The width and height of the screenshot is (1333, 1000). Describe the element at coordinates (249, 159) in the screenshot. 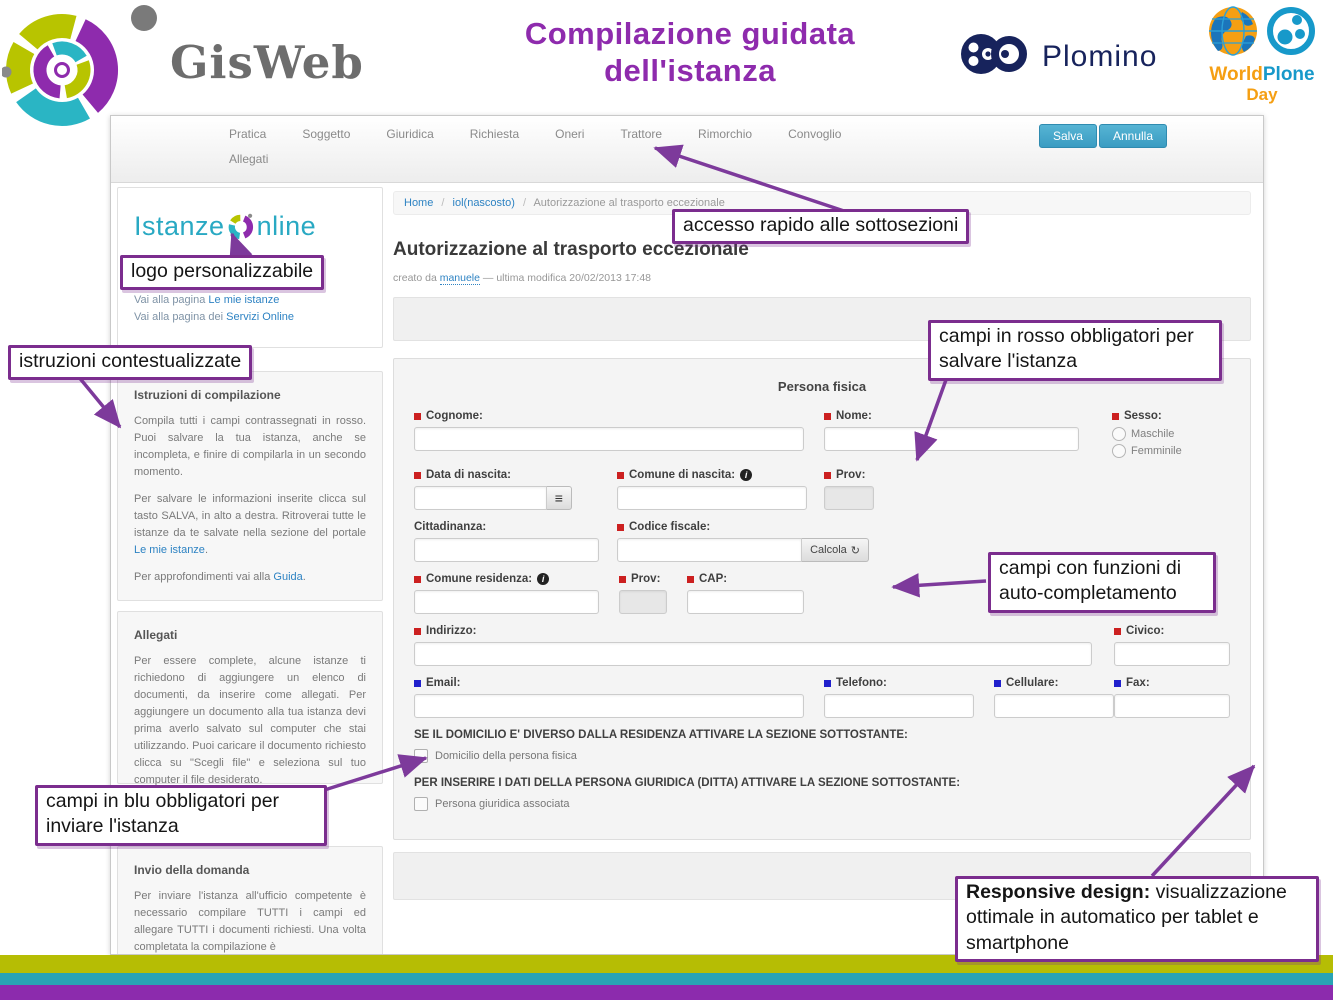

I see `tab-allegati: Allegati` at that location.